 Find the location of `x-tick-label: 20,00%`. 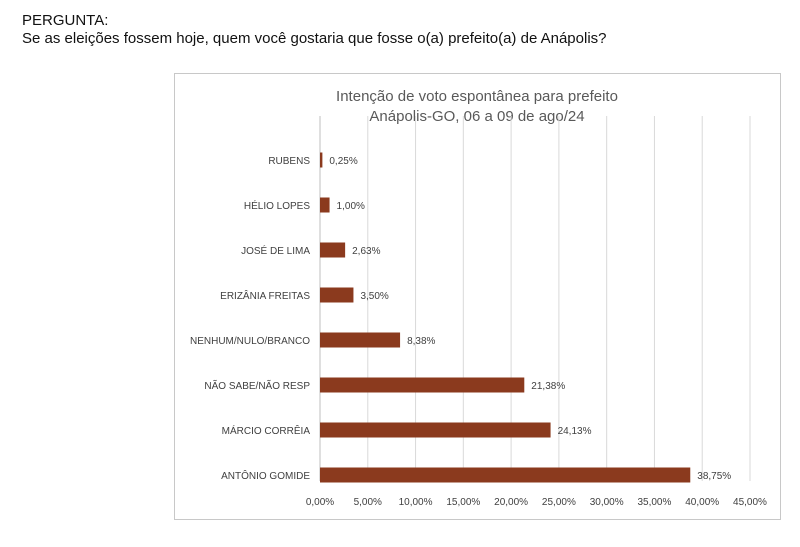

x-tick-label: 20,00% is located at coordinates (511, 502).